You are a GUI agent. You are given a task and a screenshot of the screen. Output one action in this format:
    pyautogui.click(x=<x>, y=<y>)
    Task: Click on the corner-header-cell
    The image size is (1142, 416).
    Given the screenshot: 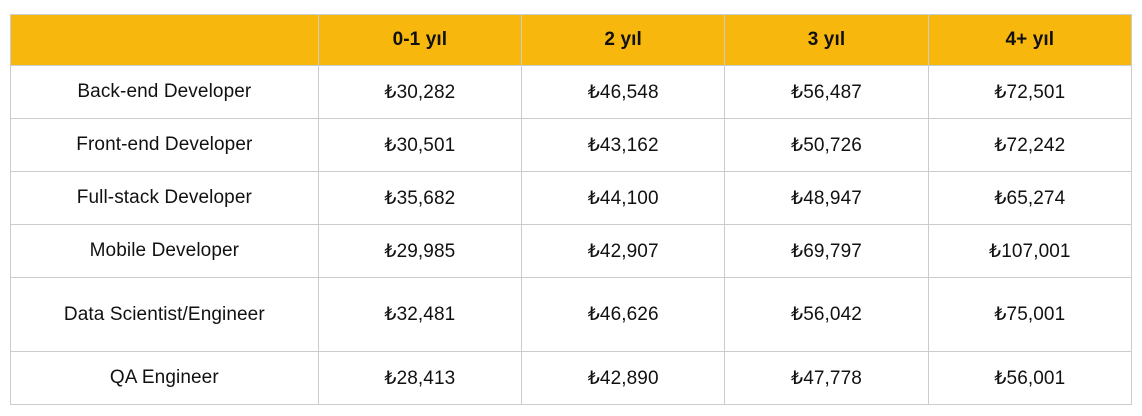 What is the action you would take?
    pyautogui.click(x=164, y=40)
    